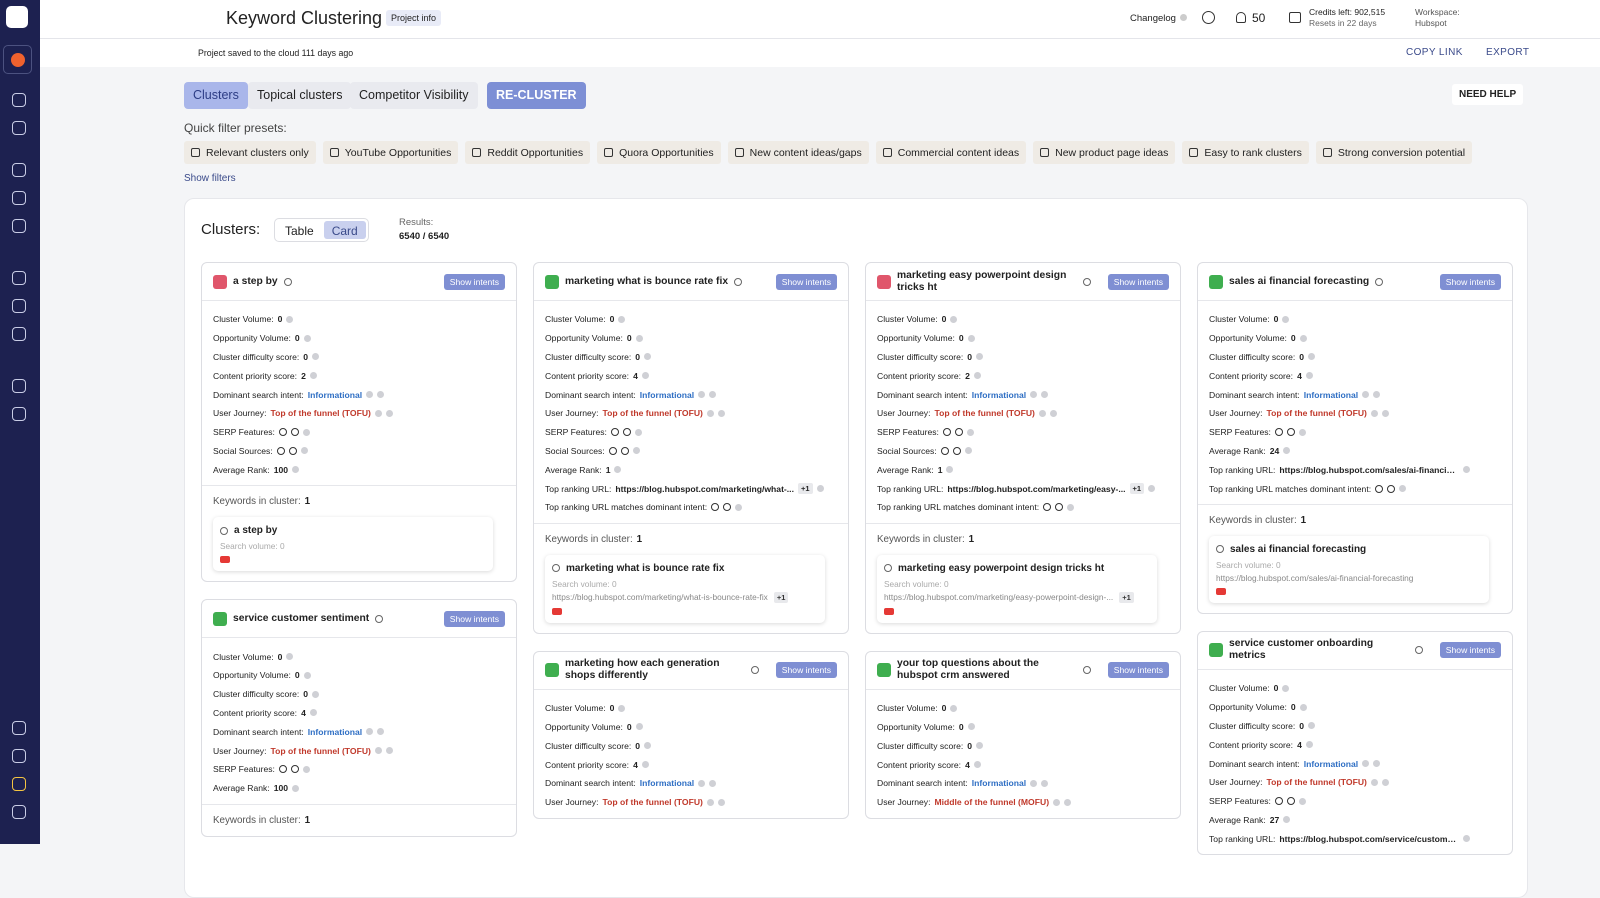 This screenshot has height=898, width=1600. Describe the element at coordinates (17, 17) in the screenshot. I see `logo` at that location.